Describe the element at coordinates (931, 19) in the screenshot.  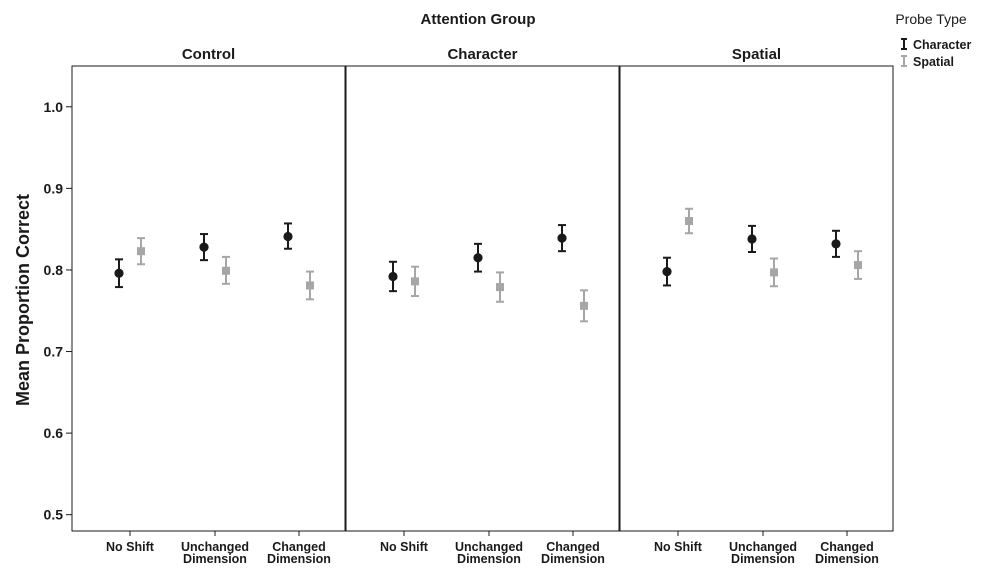
I see `legend-title: Probe Type` at that location.